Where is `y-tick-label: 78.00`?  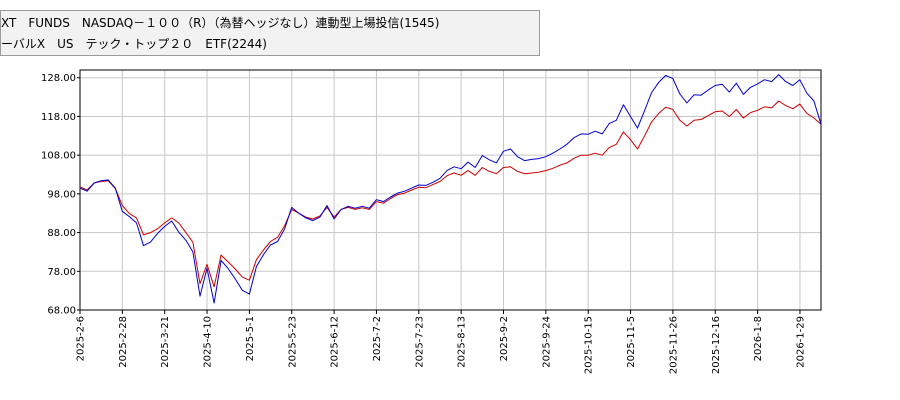 y-tick-label: 78.00 is located at coordinates (61, 272).